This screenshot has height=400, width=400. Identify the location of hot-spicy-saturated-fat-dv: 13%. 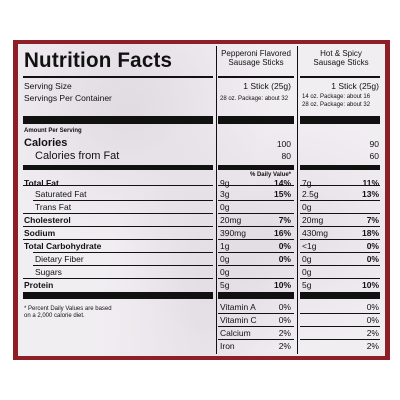
(370, 194).